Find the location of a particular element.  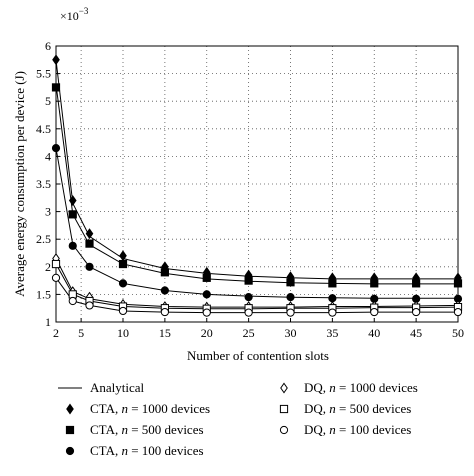

x-tick-label: 2 is located at coordinates (56, 333).